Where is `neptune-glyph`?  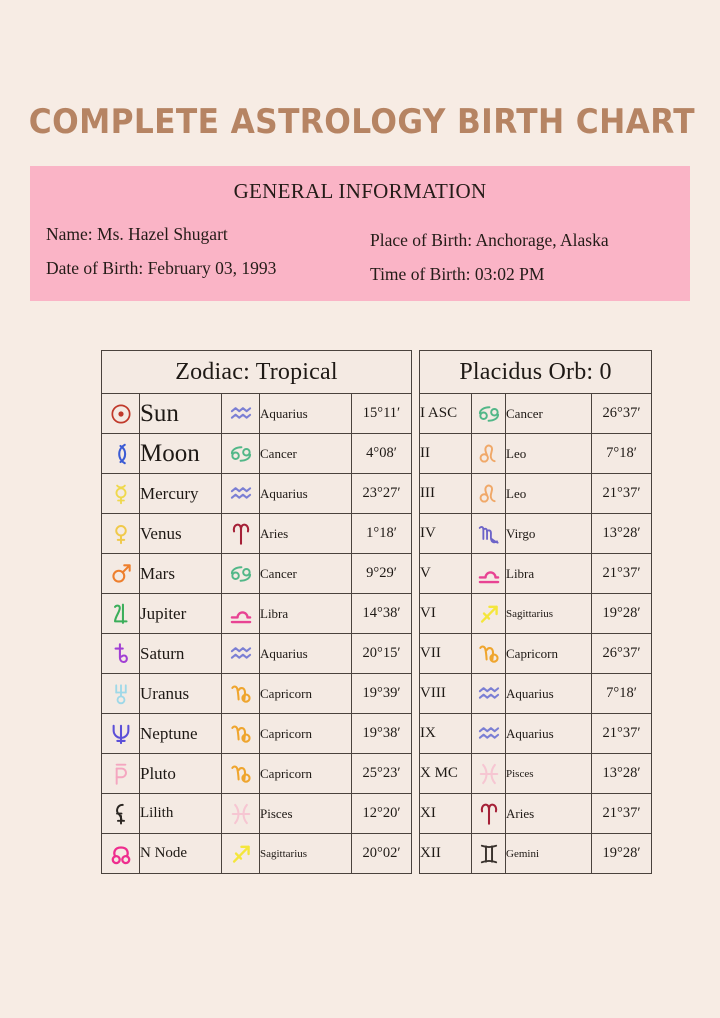
neptune-glyph is located at coordinates (120, 733).